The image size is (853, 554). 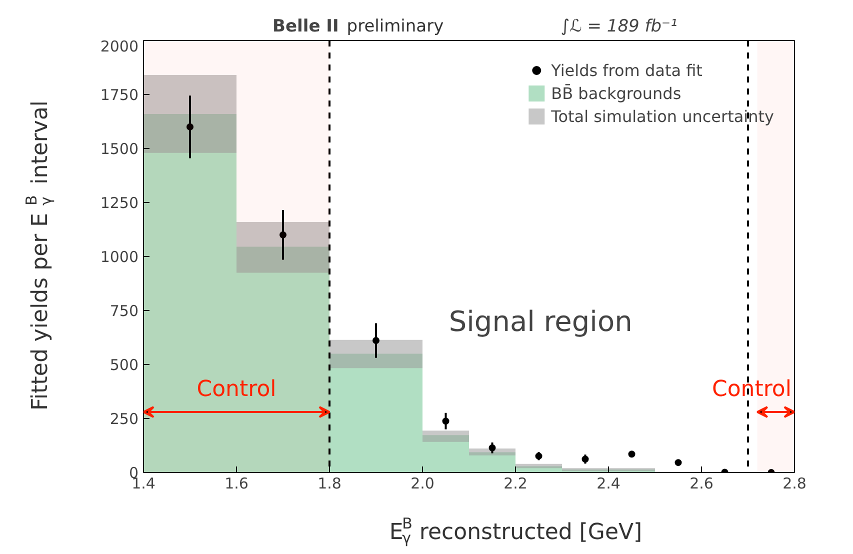 I want to click on x-tick-label: 2.2, so click(x=516, y=483).